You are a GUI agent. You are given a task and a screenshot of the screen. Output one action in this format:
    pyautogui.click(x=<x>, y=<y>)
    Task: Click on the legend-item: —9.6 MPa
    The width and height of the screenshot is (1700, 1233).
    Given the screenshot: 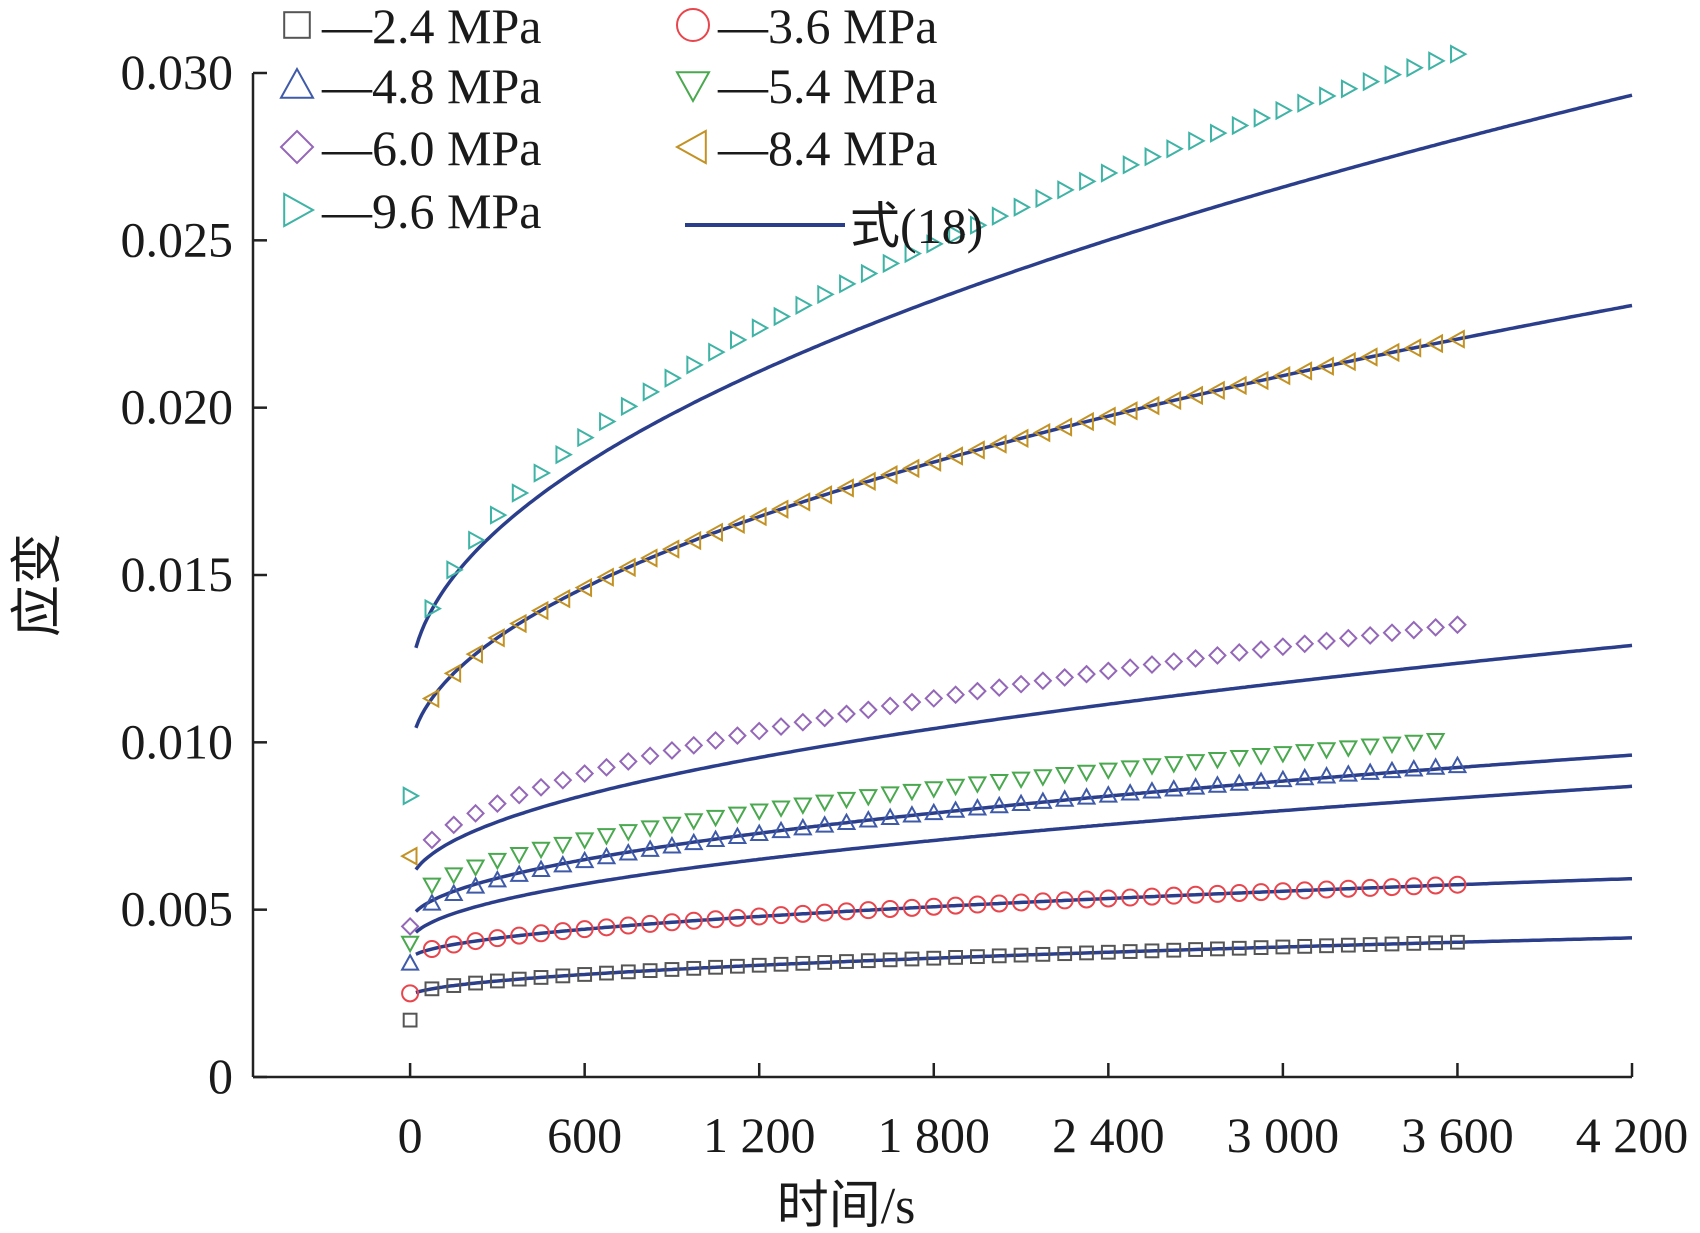 What is the action you would take?
    pyautogui.click(x=412, y=211)
    